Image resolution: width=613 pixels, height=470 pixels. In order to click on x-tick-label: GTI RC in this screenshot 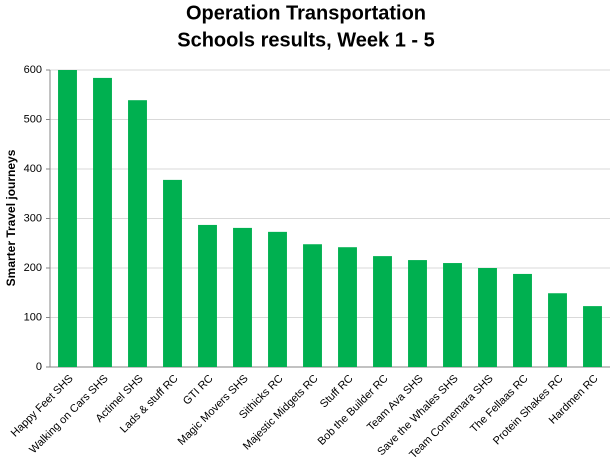, I will do `click(198, 390)`.